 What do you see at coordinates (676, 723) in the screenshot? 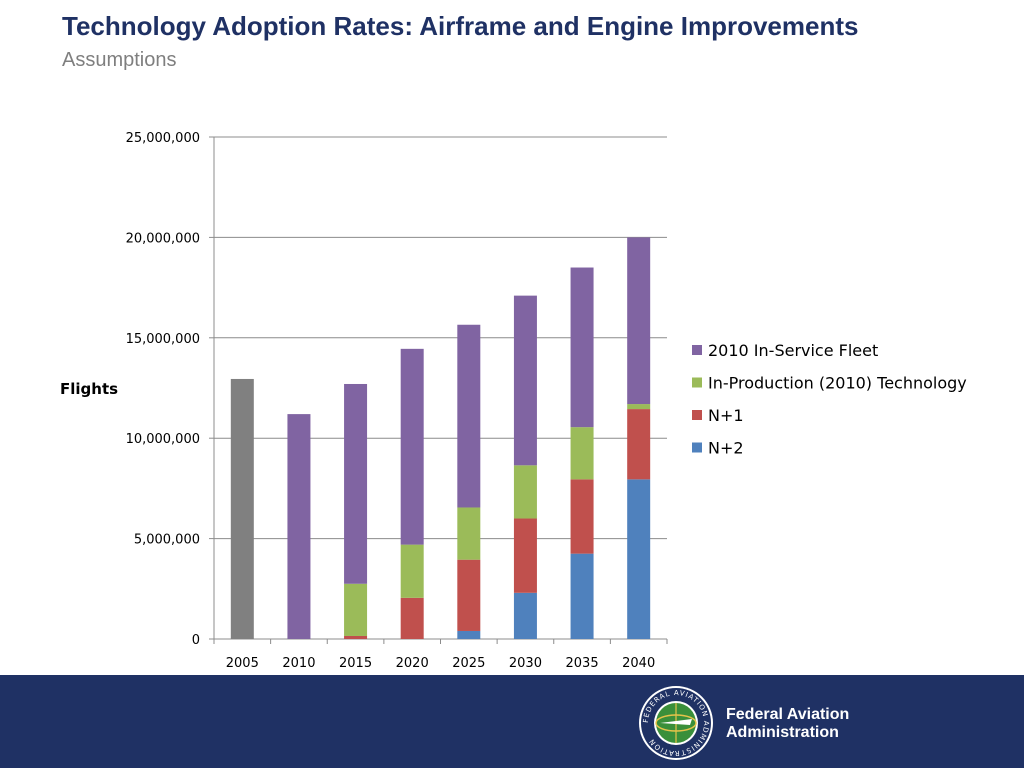
I see `faa-seal-icon: FEDERAL AVIATION ADMINISTRATION` at bounding box center [676, 723].